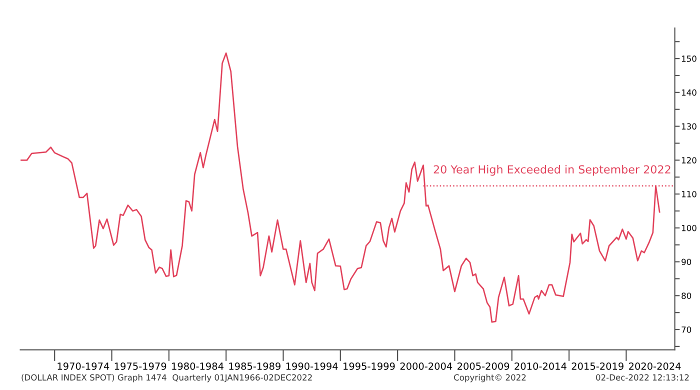 The height and width of the screenshot is (390, 700). What do you see at coordinates (642, 377) in the screenshot?
I see `text: 02-Dec-2022 12:13:12` at bounding box center [642, 377].